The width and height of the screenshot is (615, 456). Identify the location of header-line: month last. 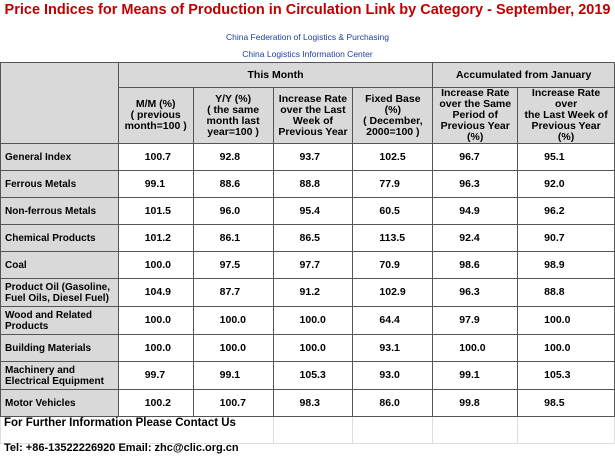
(233, 120).